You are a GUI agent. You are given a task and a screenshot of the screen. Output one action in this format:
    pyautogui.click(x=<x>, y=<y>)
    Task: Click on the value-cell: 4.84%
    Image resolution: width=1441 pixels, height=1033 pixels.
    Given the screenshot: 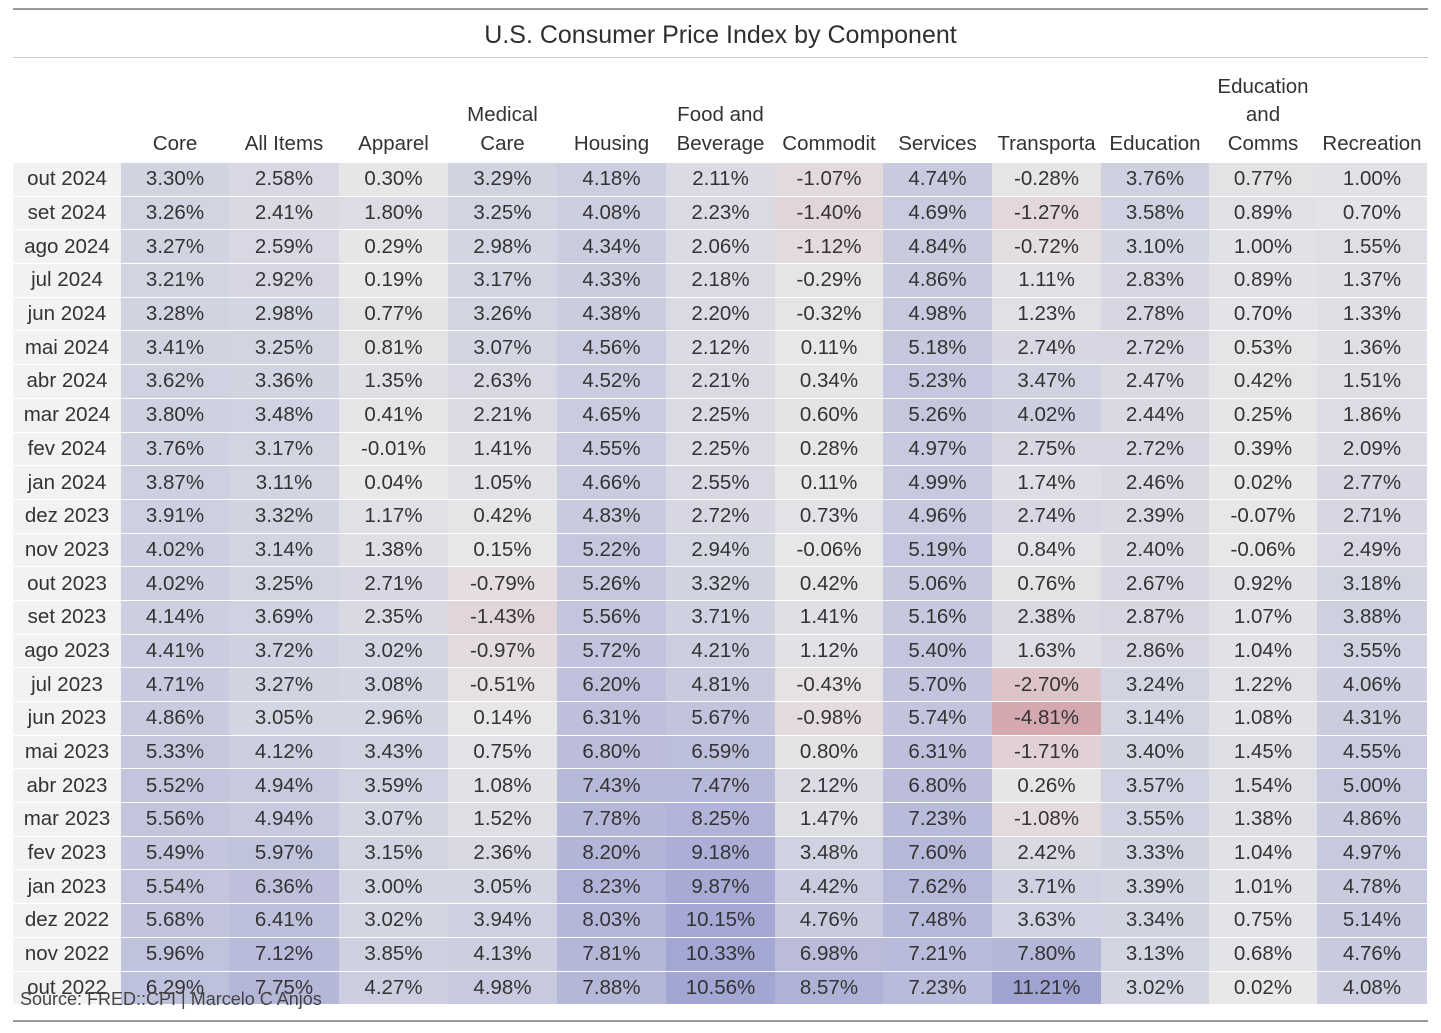 What is the action you would take?
    pyautogui.click(x=937, y=246)
    